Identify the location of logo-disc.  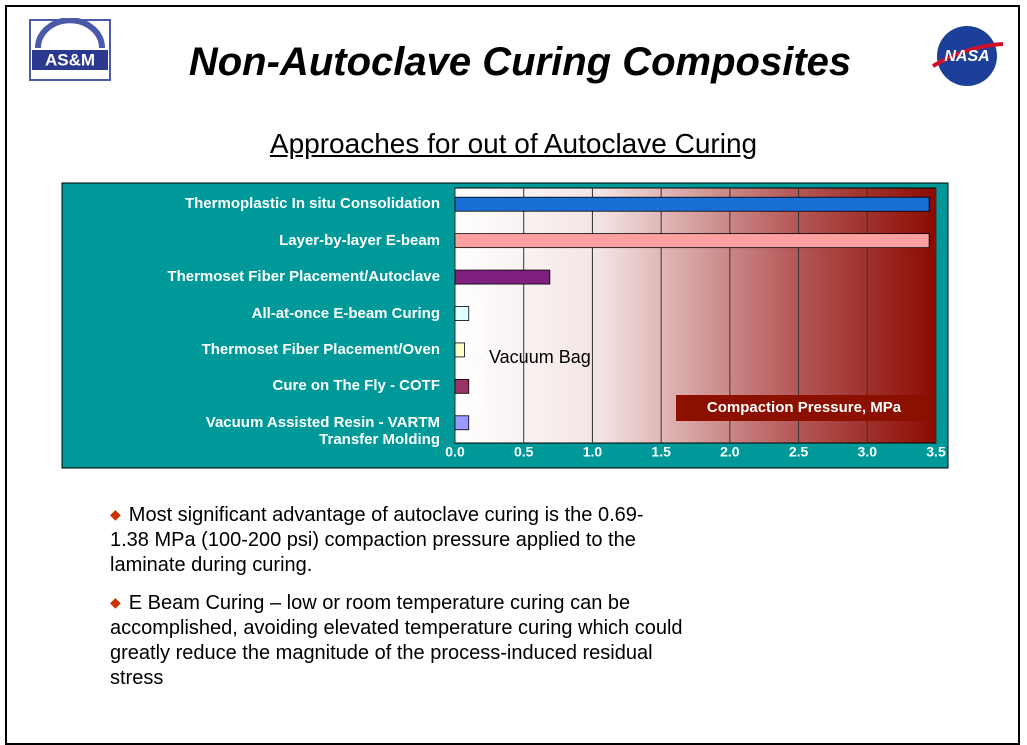
(967, 56).